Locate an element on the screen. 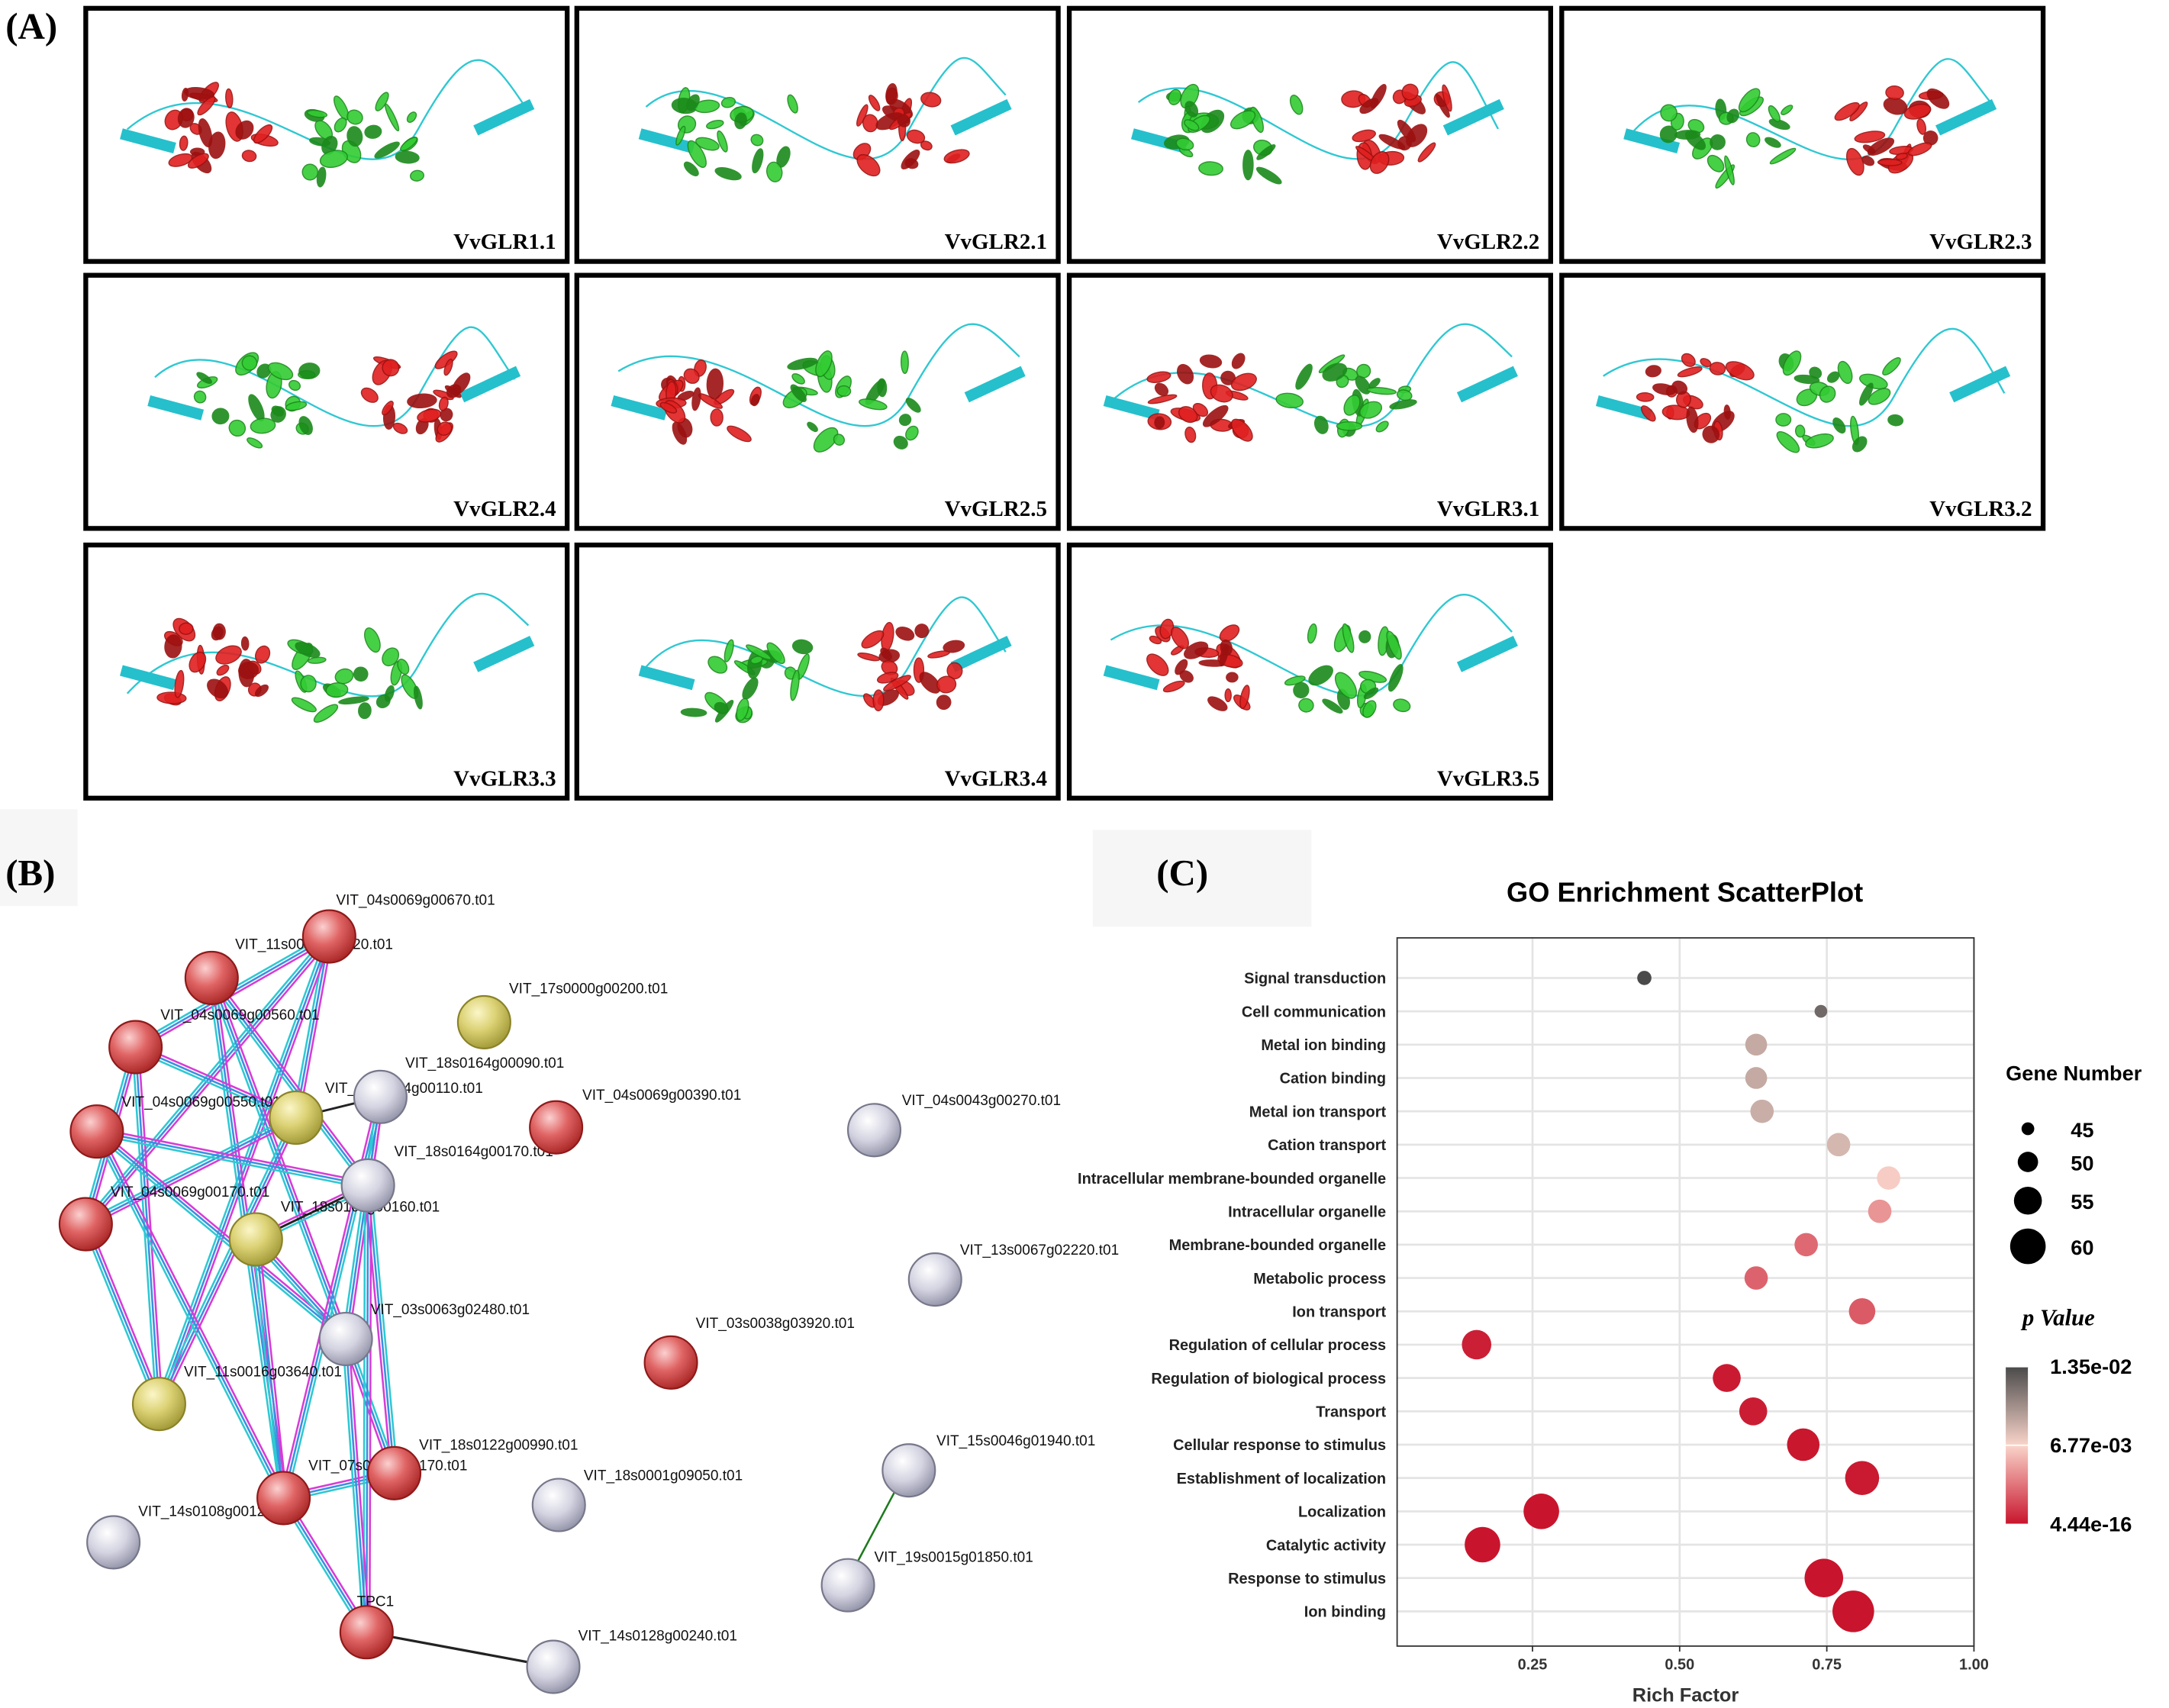  structure-box: VvGLR2.4 is located at coordinates (327, 401).